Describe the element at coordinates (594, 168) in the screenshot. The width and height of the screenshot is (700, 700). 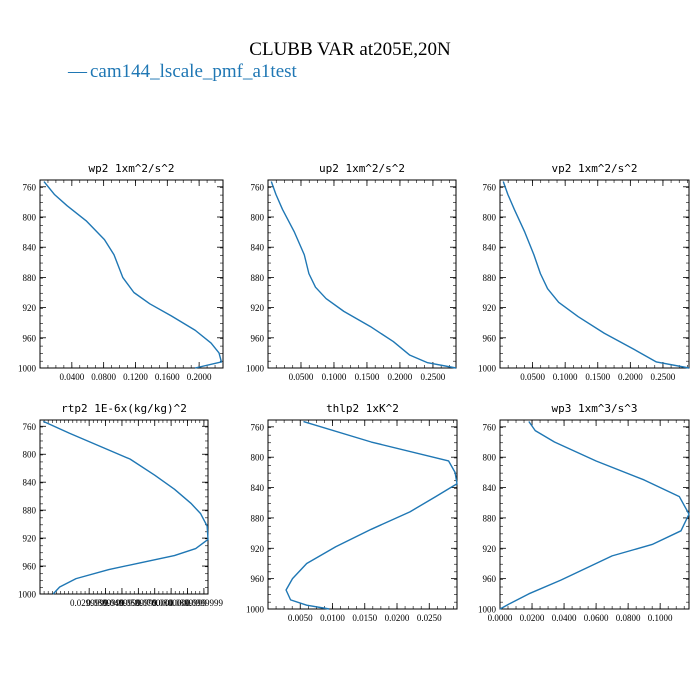
I see `panel-title: vp2 1xm^2/s^2` at that location.